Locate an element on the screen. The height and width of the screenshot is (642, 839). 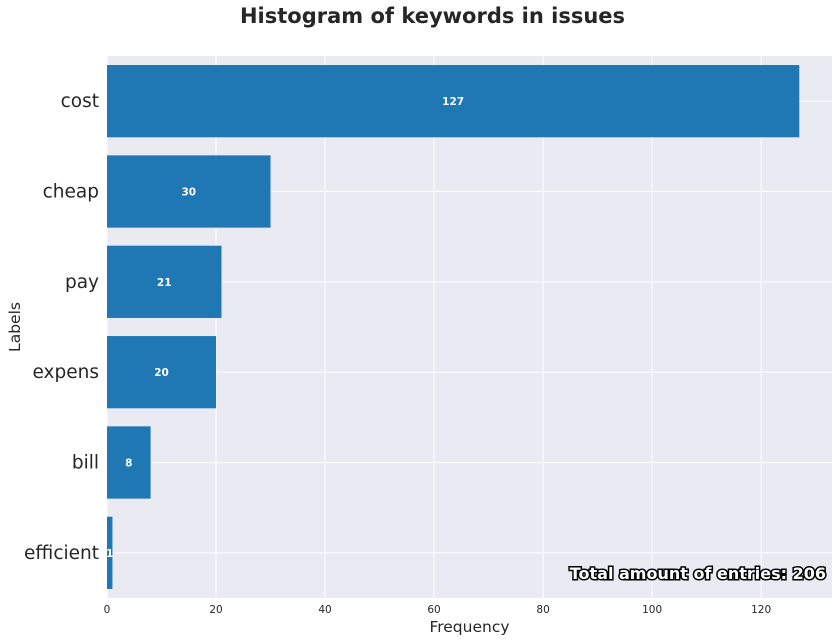
y-tick-labels: cost cheap pay expens bill efficient is located at coordinates (61, 327).